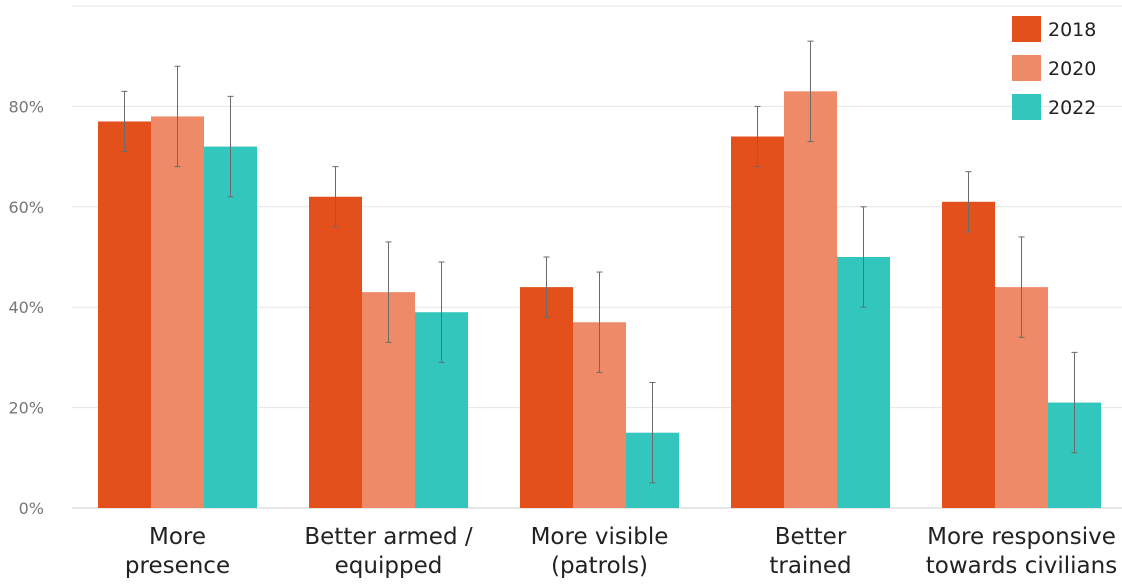  What do you see at coordinates (230, 327) in the screenshot?
I see `bar-2022` at bounding box center [230, 327].